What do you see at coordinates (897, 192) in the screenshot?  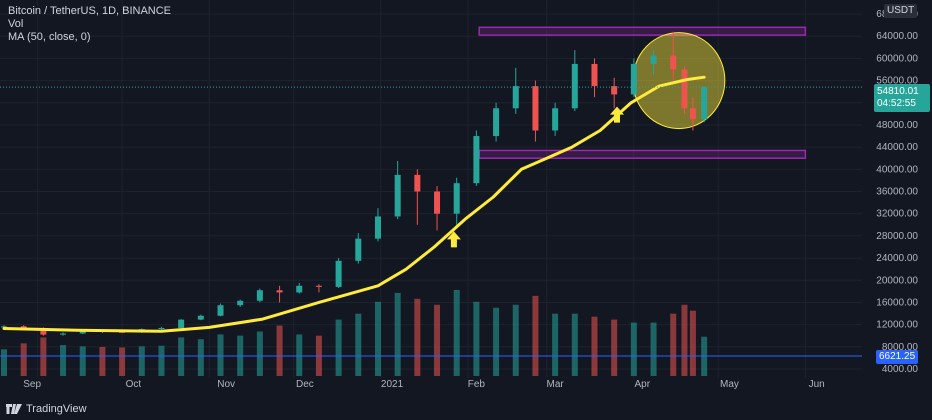 I see `y-tick-label: 36000.00` at bounding box center [897, 192].